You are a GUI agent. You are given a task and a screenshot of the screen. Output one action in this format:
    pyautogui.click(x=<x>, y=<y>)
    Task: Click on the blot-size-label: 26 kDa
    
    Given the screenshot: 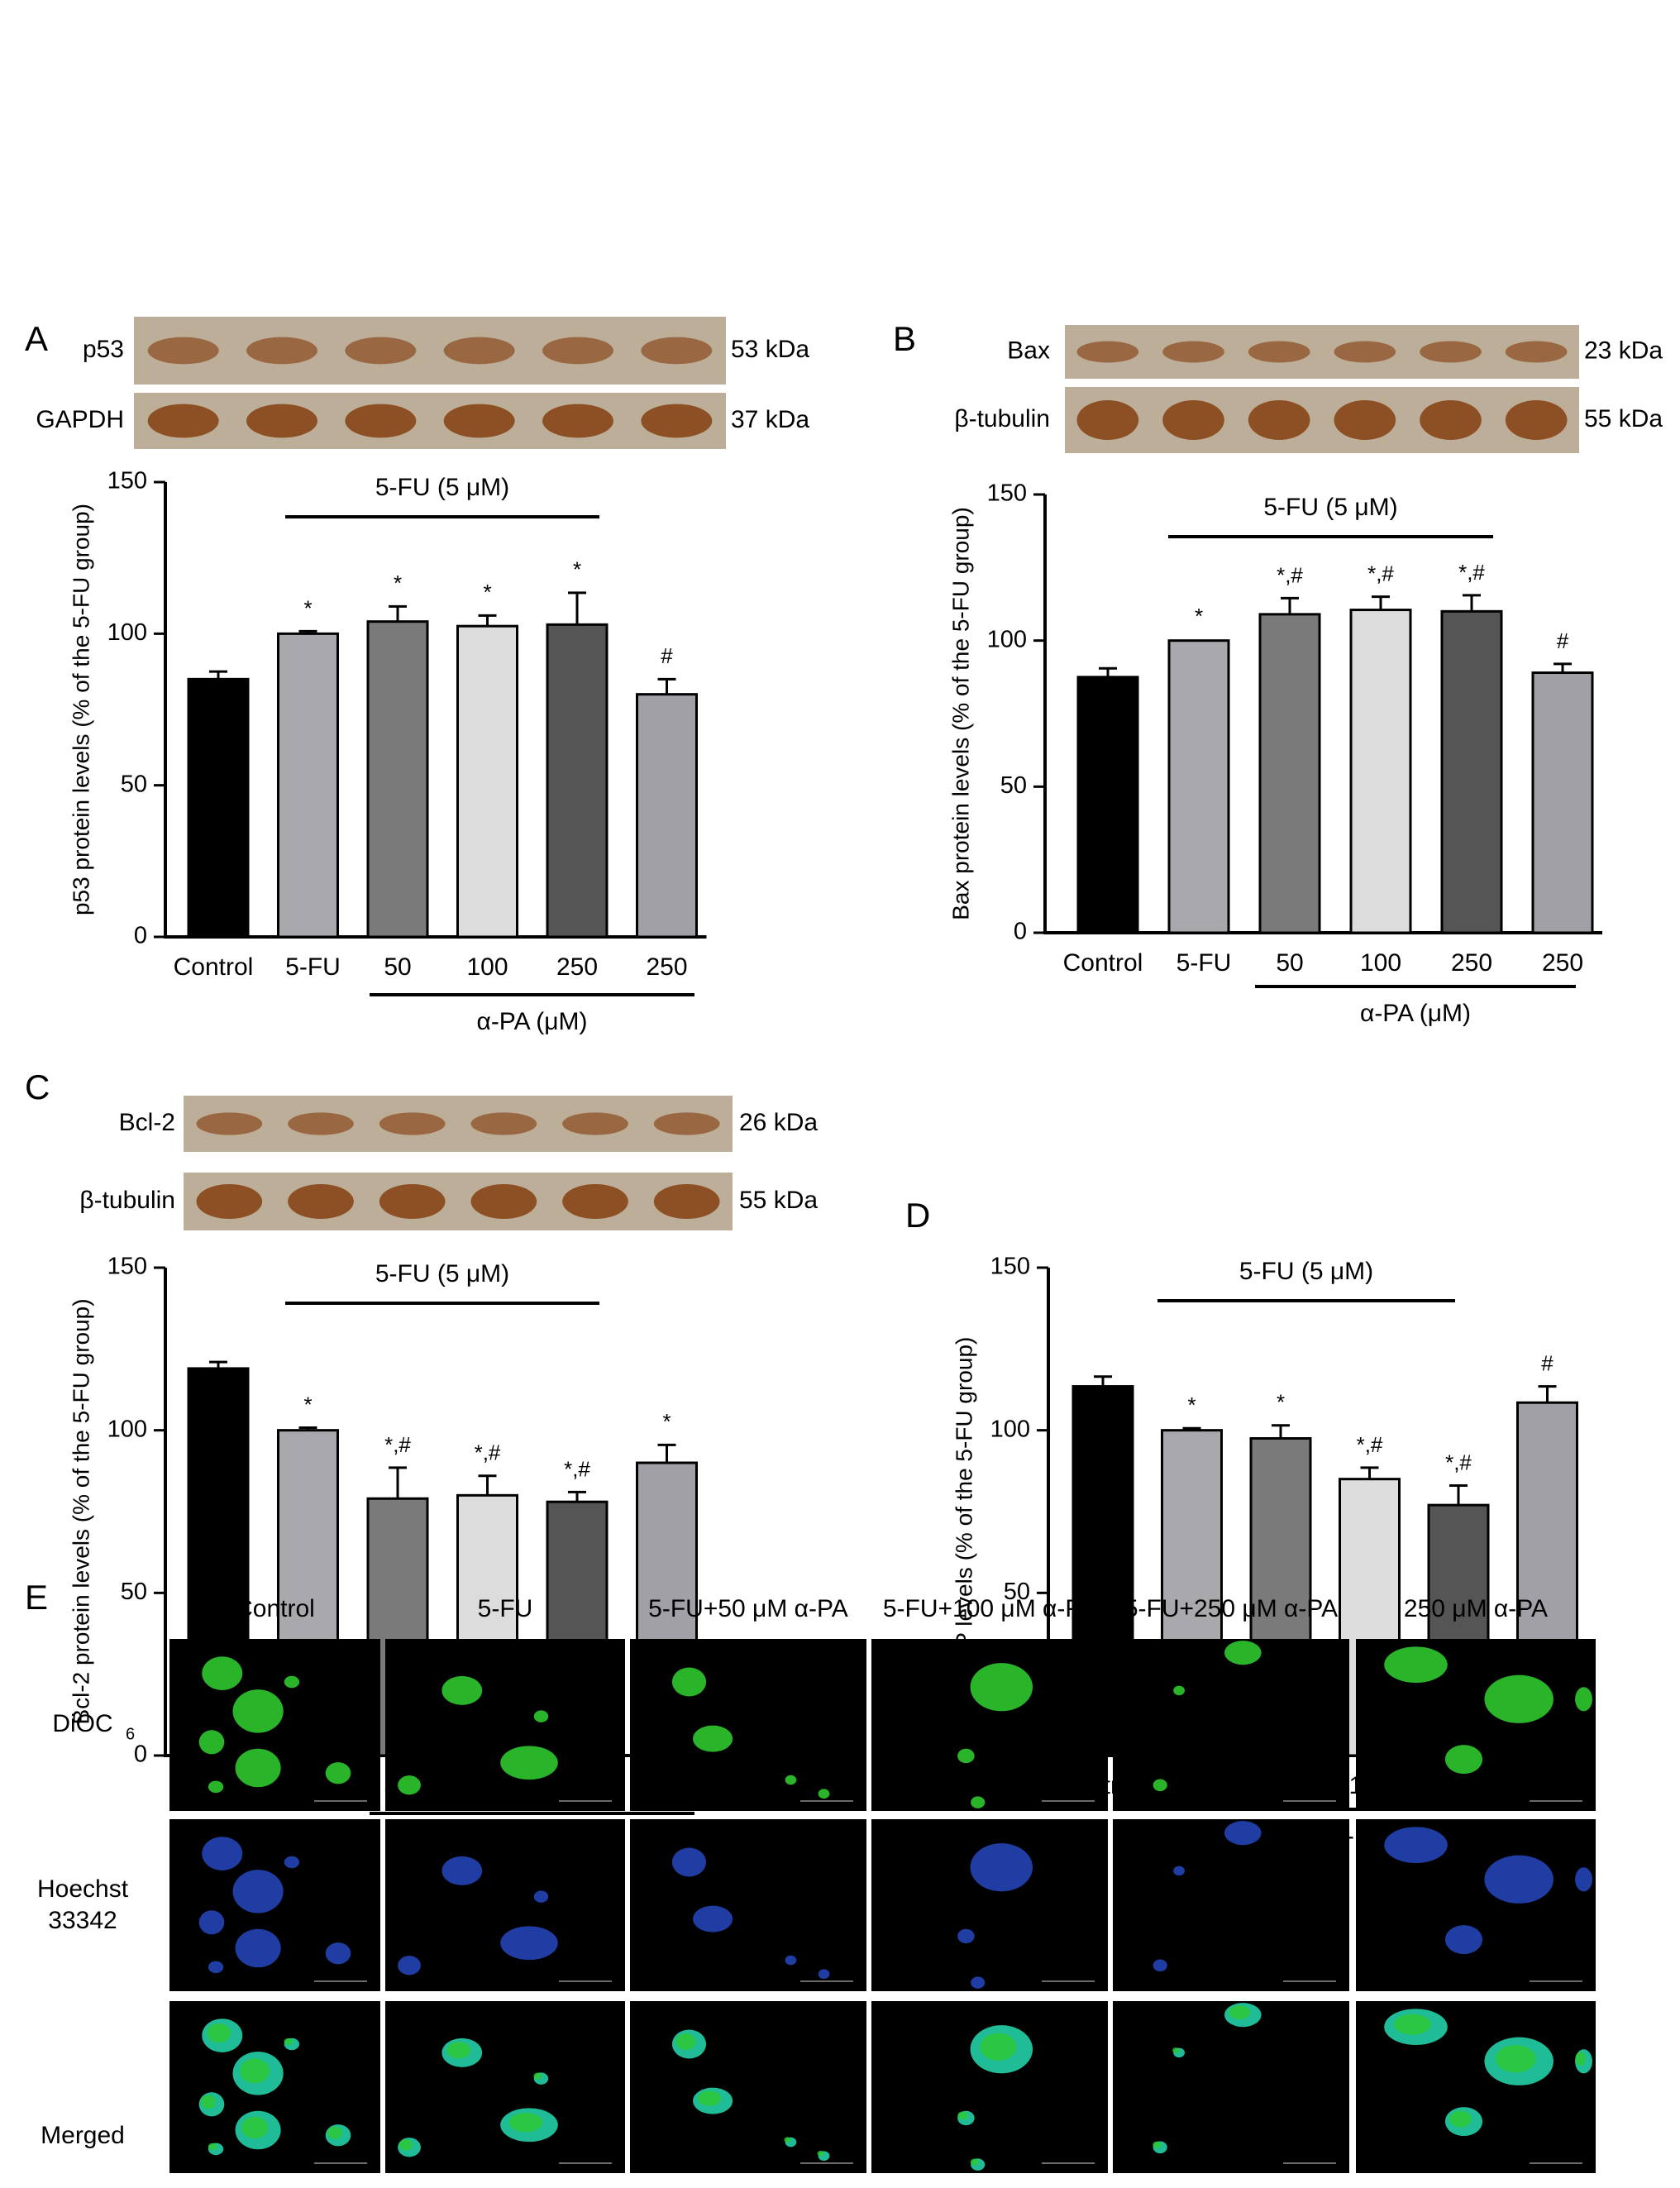 What is the action you would take?
    pyautogui.click(x=778, y=1122)
    